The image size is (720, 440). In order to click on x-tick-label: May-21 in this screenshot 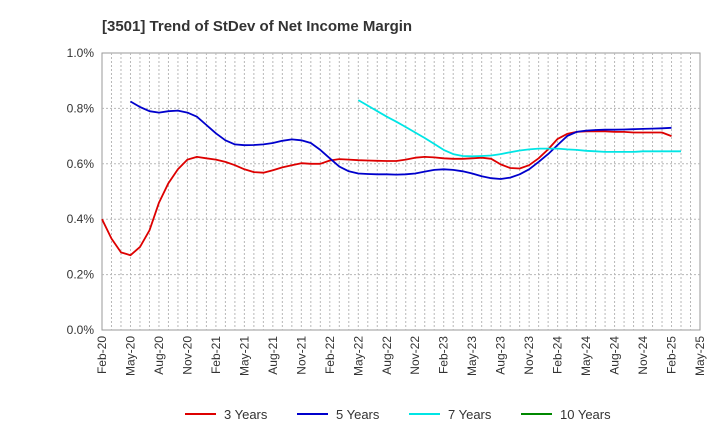, I will do `click(244, 356)`.